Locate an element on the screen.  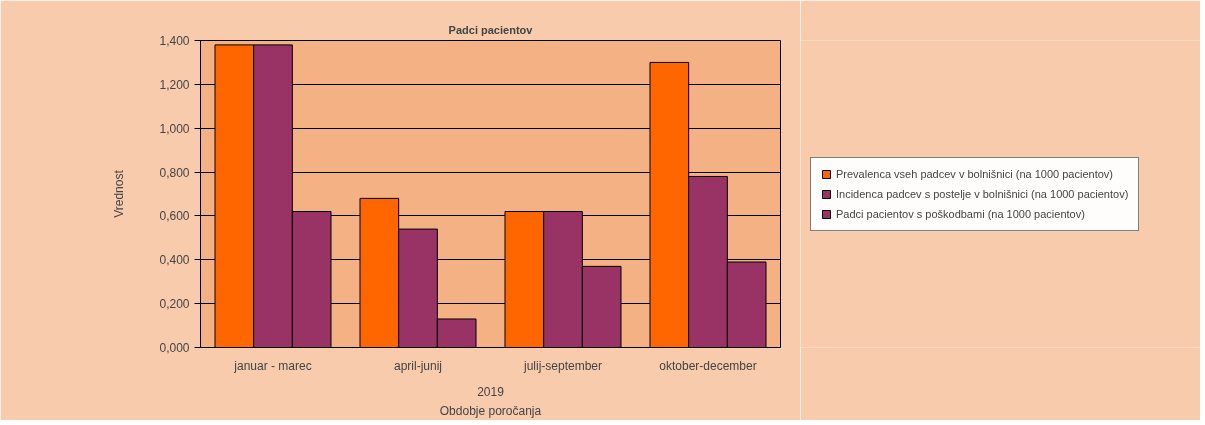
x-tick-label: oktober-december is located at coordinates (708, 365).